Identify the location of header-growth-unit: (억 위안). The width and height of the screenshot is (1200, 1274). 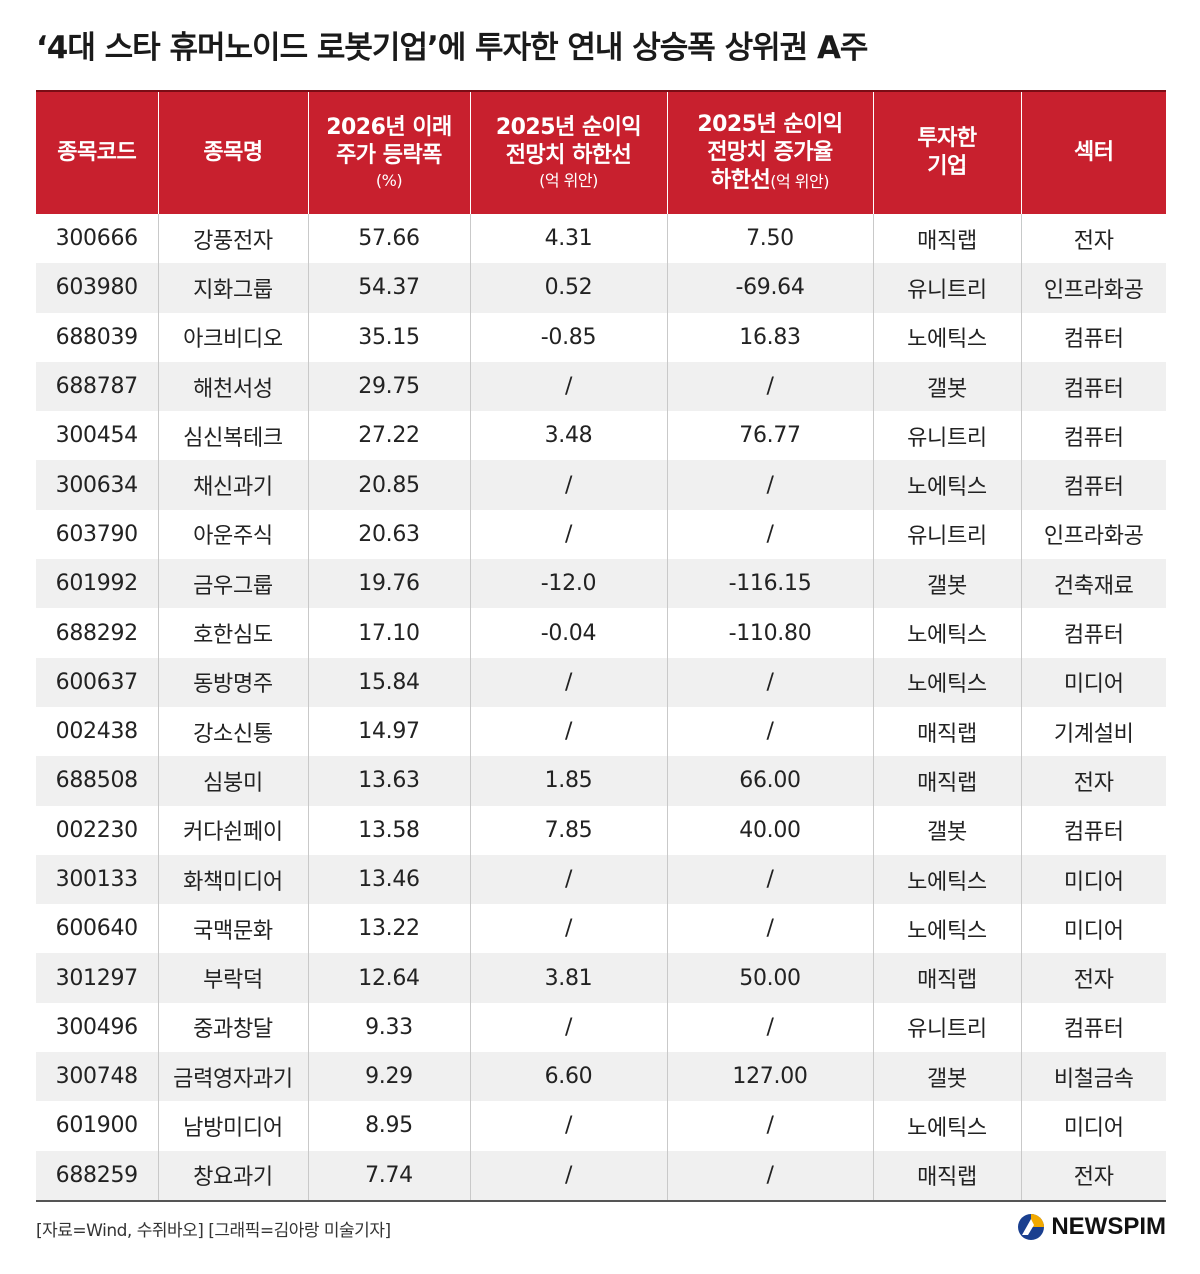
(799, 181).